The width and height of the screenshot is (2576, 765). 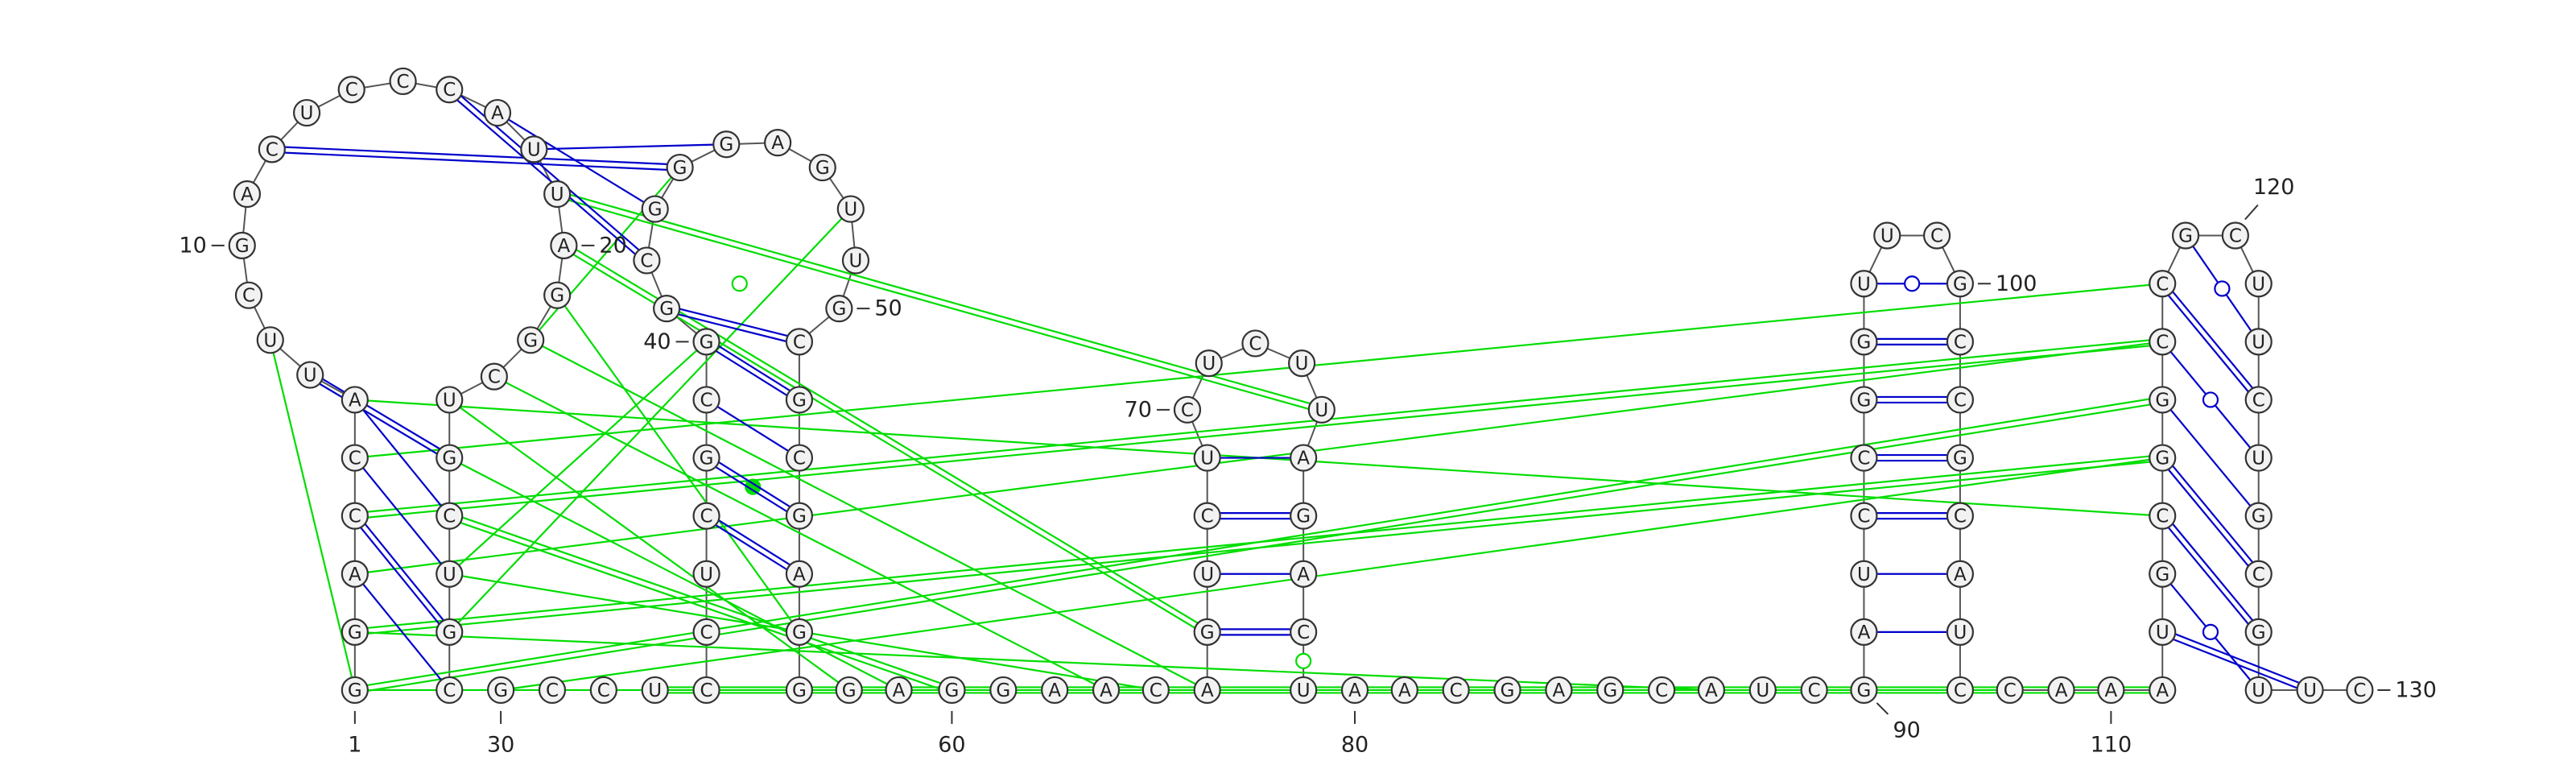 What do you see at coordinates (192, 245) in the screenshot?
I see `position-number-label: 10` at bounding box center [192, 245].